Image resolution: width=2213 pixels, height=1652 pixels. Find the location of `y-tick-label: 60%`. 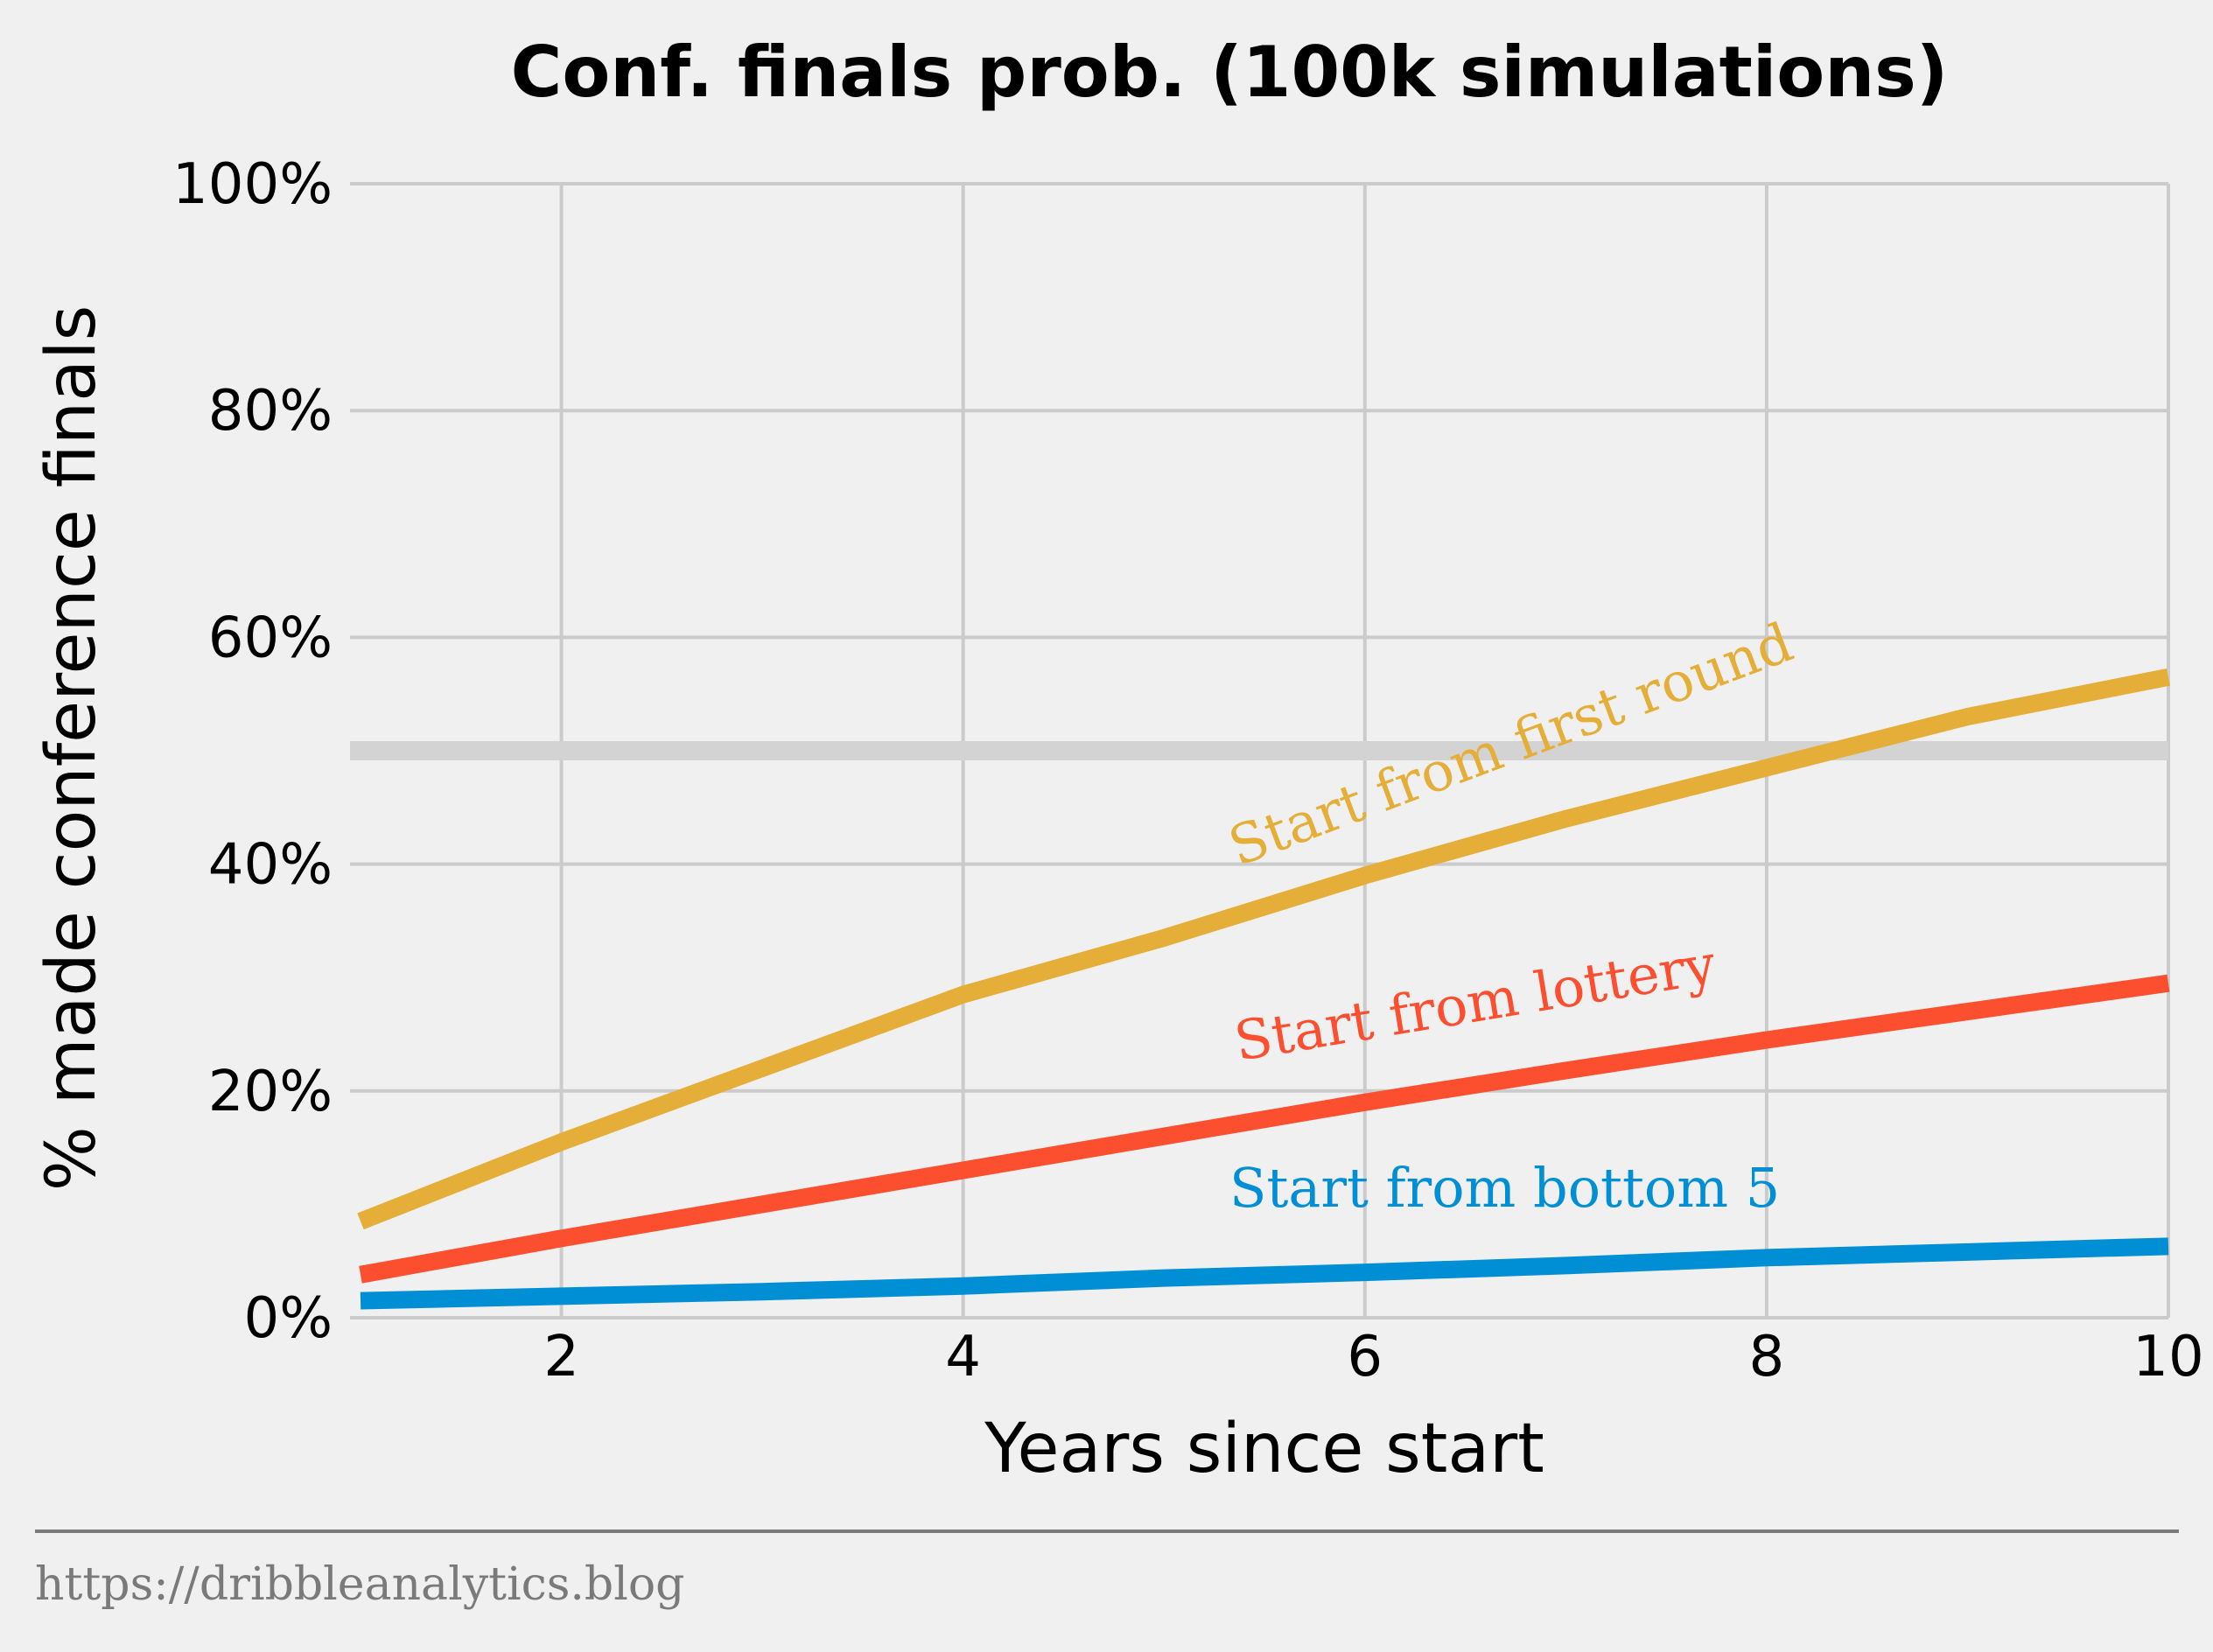

y-tick-label: 60% is located at coordinates (271, 638).